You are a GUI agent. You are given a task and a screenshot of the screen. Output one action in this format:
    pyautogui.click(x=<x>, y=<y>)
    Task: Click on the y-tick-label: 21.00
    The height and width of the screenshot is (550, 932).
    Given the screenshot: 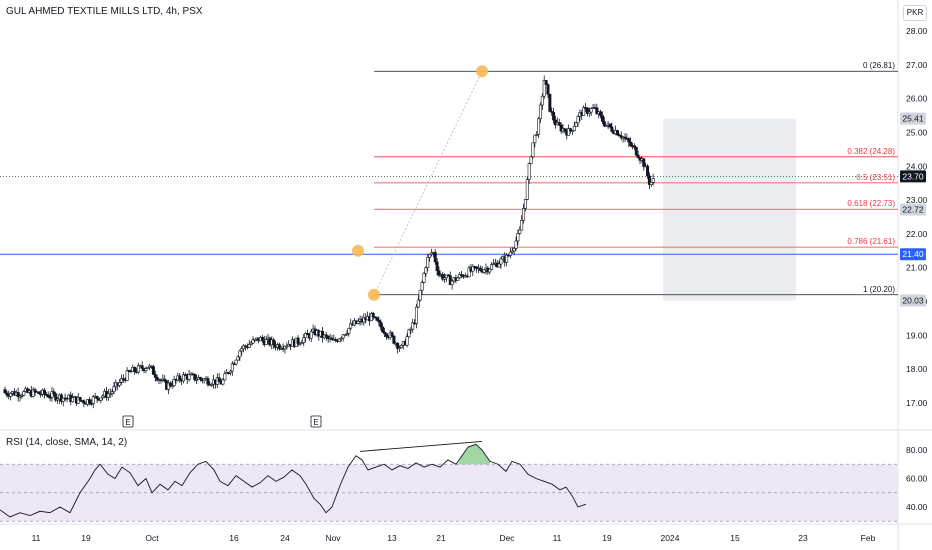 What is the action you would take?
    pyautogui.click(x=917, y=268)
    